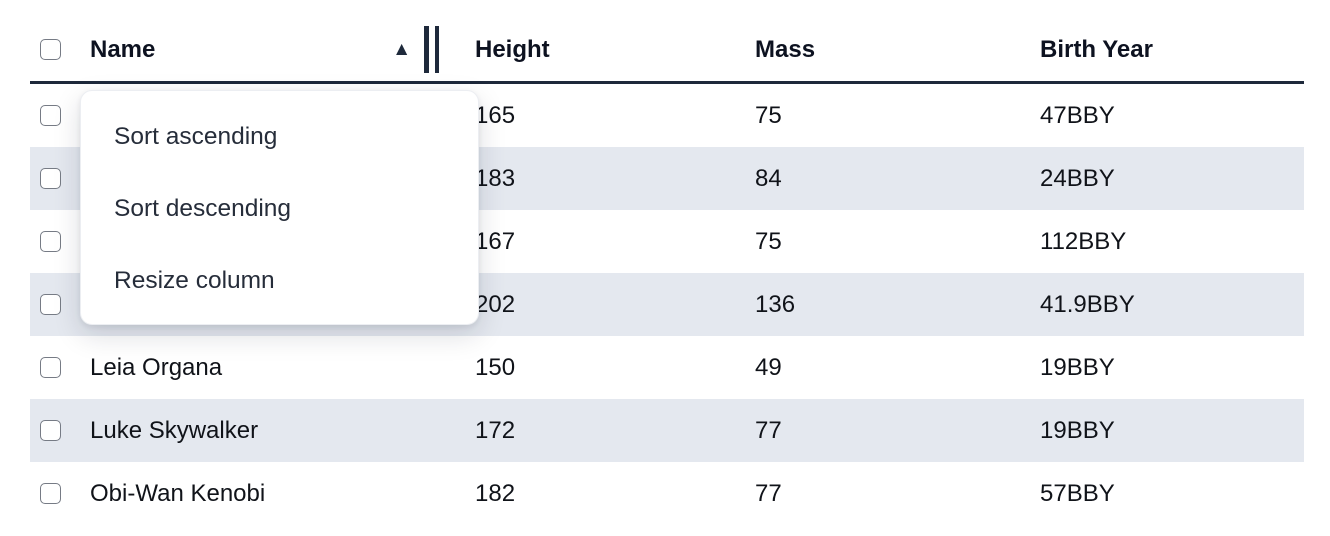 The image size is (1330, 536). I want to click on cell-height: 172, so click(495, 430).